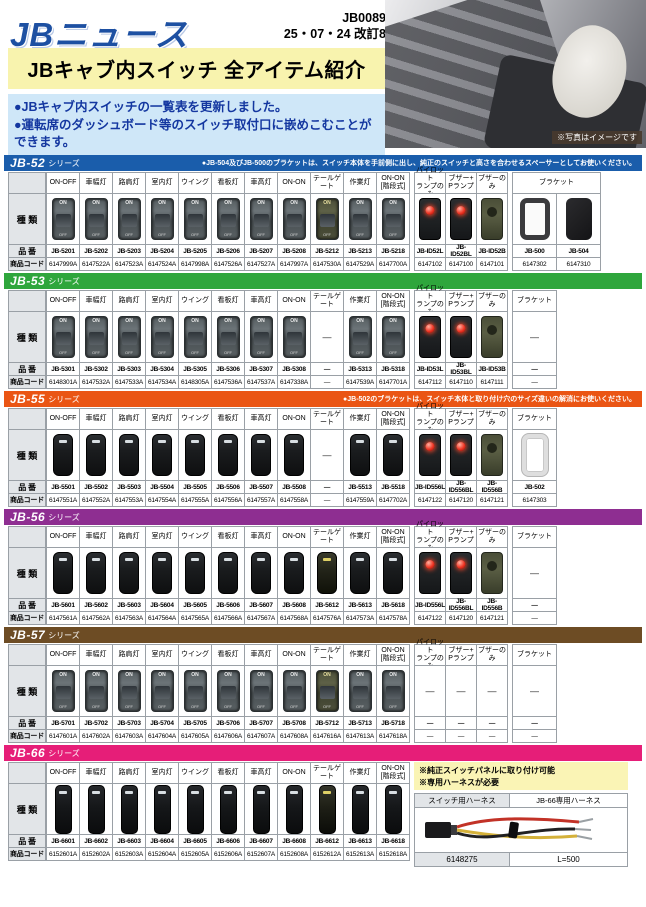 The image size is (646, 907). Describe the element at coordinates (323, 753) in the screenshot. I see `series-header-bar: JB-66 シリーズ` at that location.